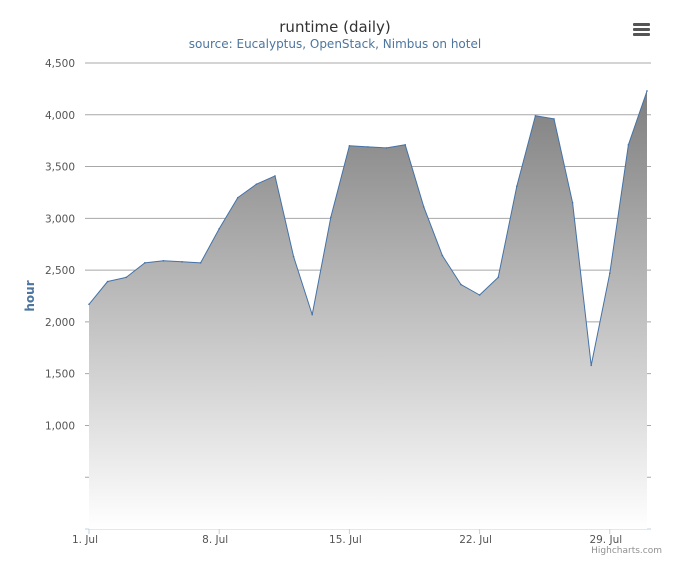 The height and width of the screenshot is (566, 680). Describe the element at coordinates (60, 64) in the screenshot. I see `y-tick-label: 4,500` at that location.